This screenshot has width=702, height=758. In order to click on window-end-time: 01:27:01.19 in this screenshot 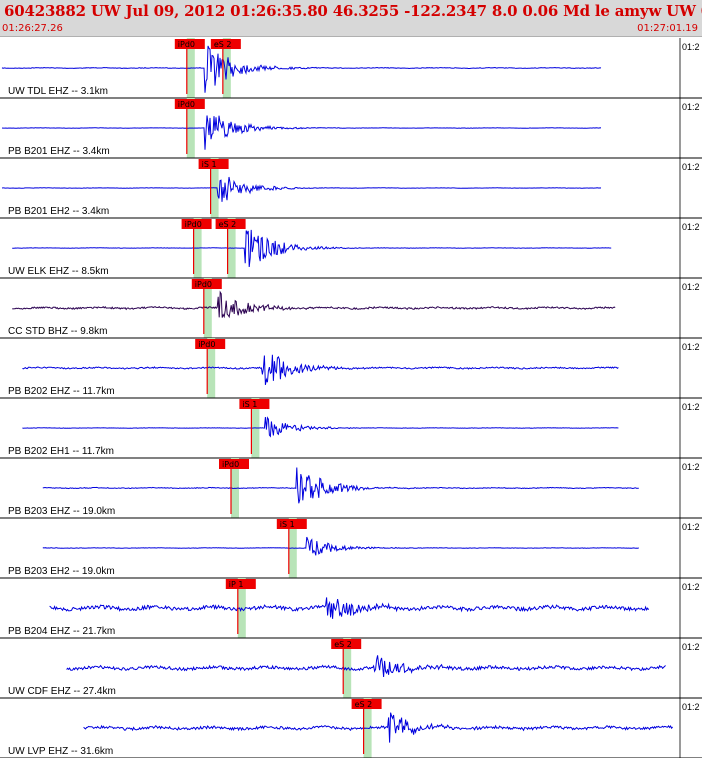, I will do `click(667, 28)`.